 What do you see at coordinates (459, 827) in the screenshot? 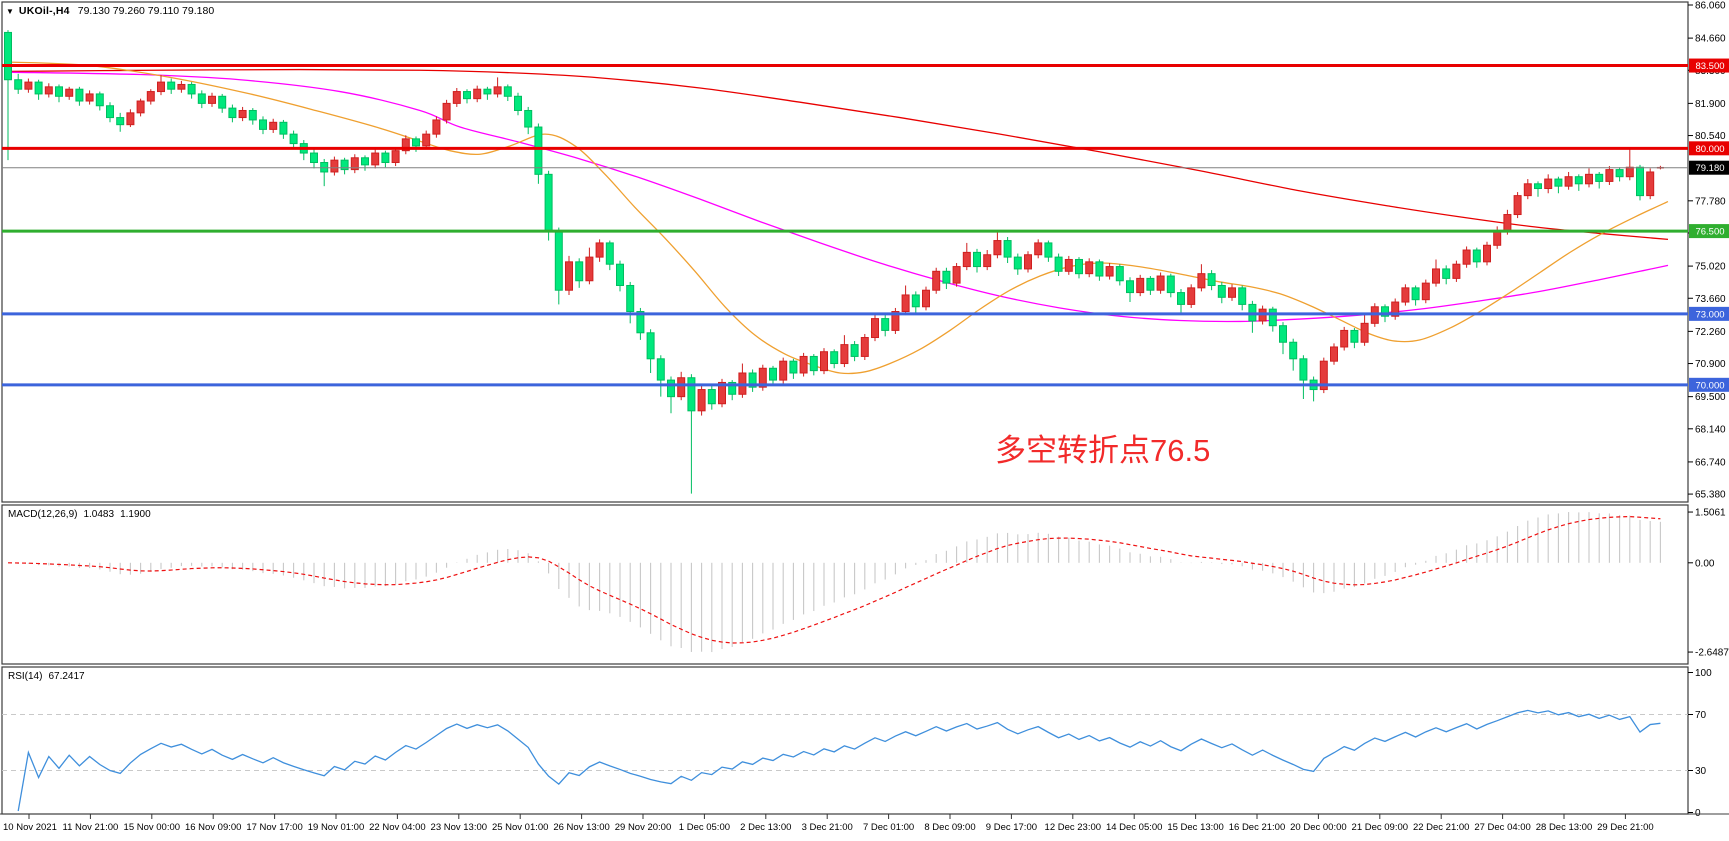
I see `time-label: 23 Nov 13:00` at bounding box center [459, 827].